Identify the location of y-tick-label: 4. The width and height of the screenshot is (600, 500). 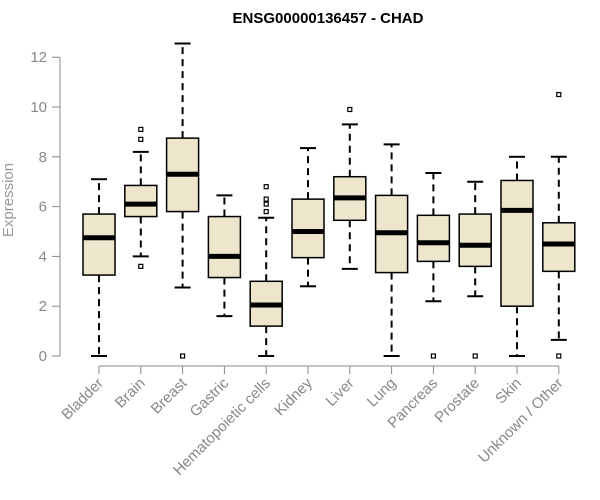
(43, 256).